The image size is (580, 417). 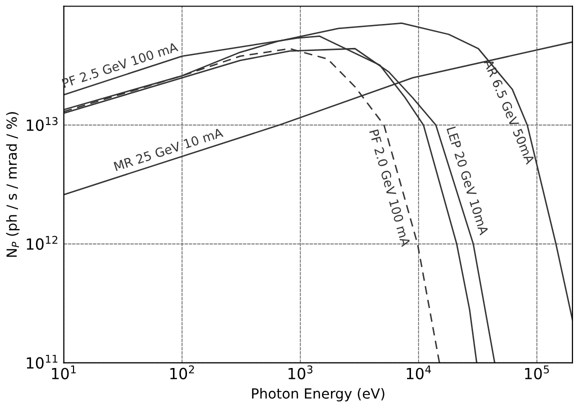 I want to click on text: MR 25 GeV 10 mA, so click(x=169, y=150).